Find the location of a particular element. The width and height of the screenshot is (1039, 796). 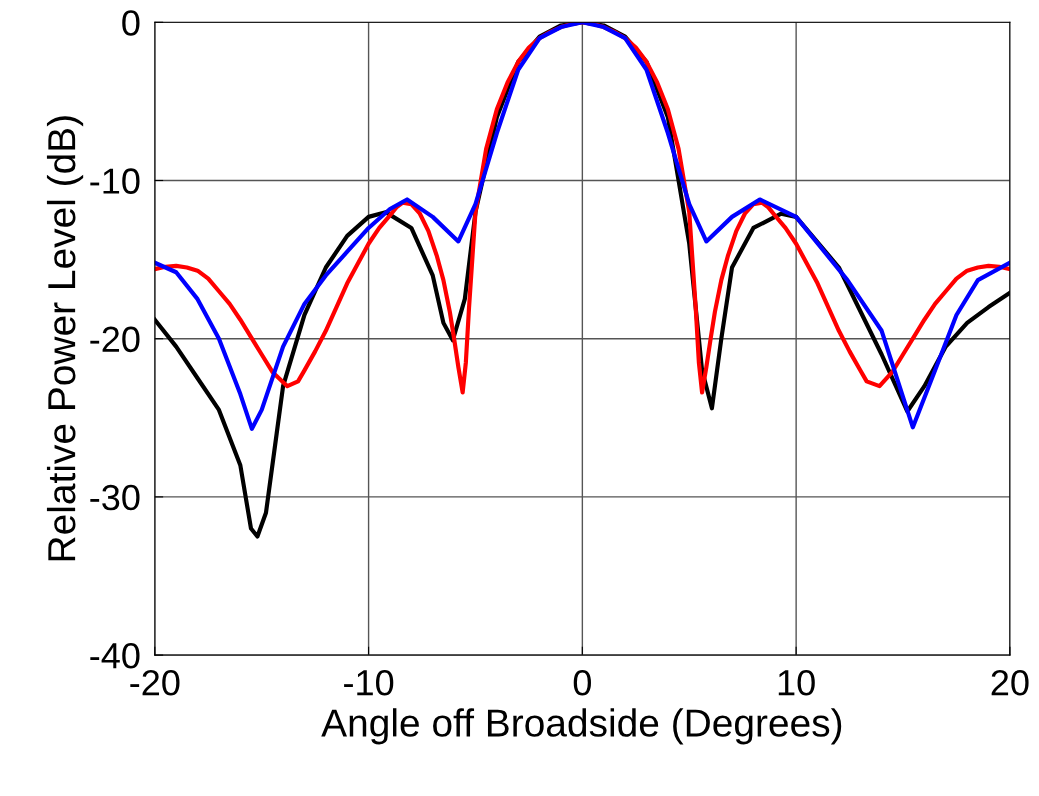

x-tick-label: 20 is located at coordinates (1010, 682).